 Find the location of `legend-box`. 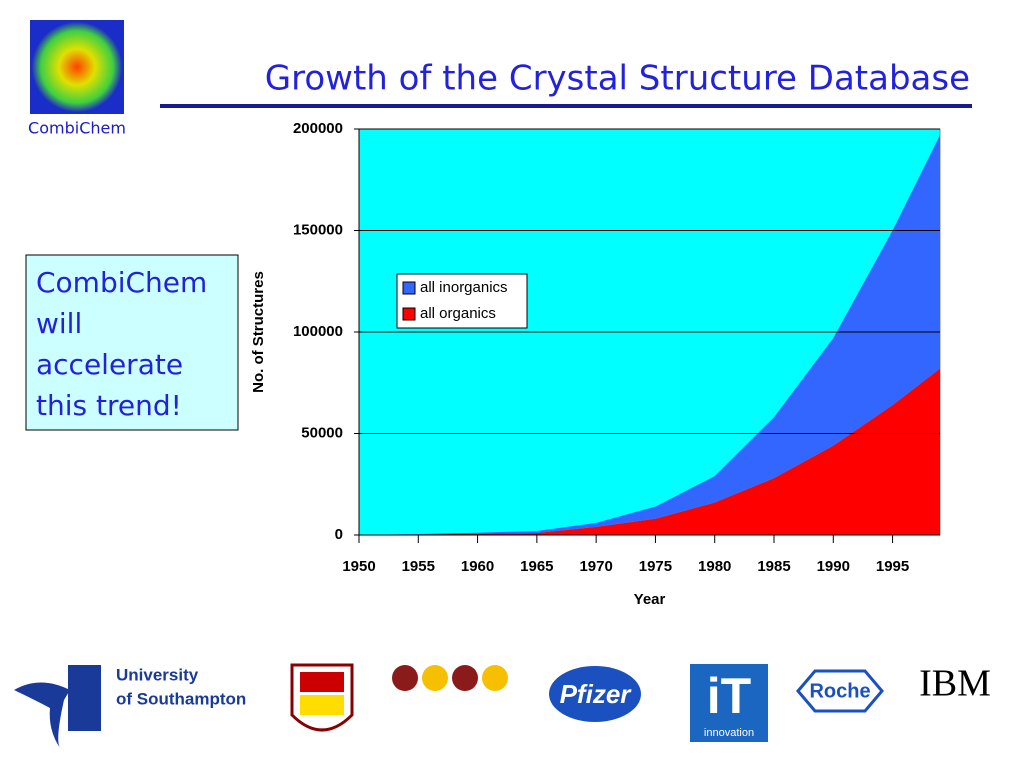

legend-box is located at coordinates (462, 301).